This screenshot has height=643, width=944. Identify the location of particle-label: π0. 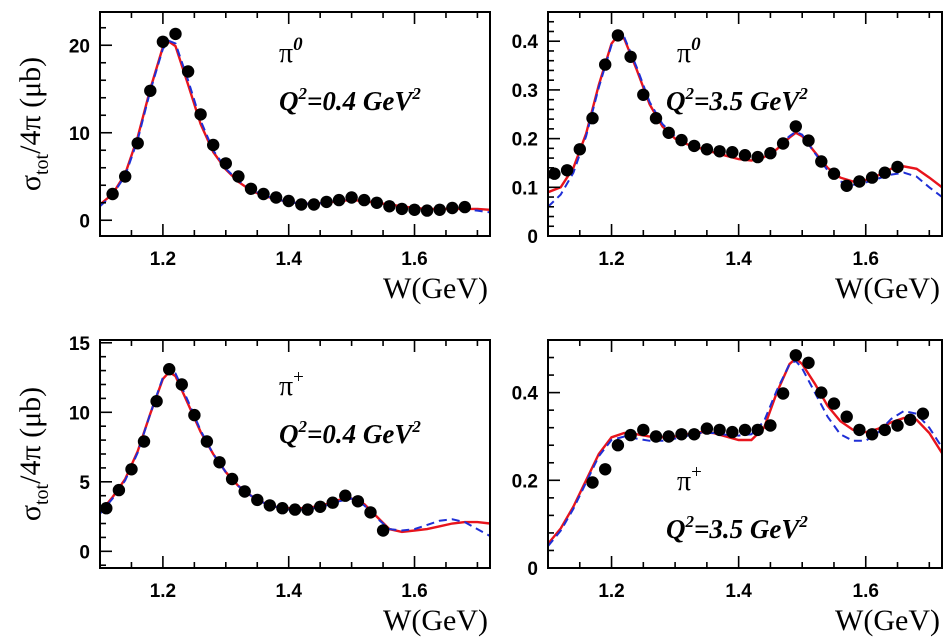
(689, 51).